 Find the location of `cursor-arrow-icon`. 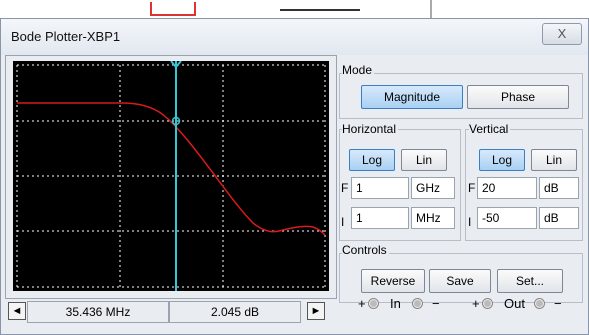

cursor-arrow-icon is located at coordinates (176, 65).